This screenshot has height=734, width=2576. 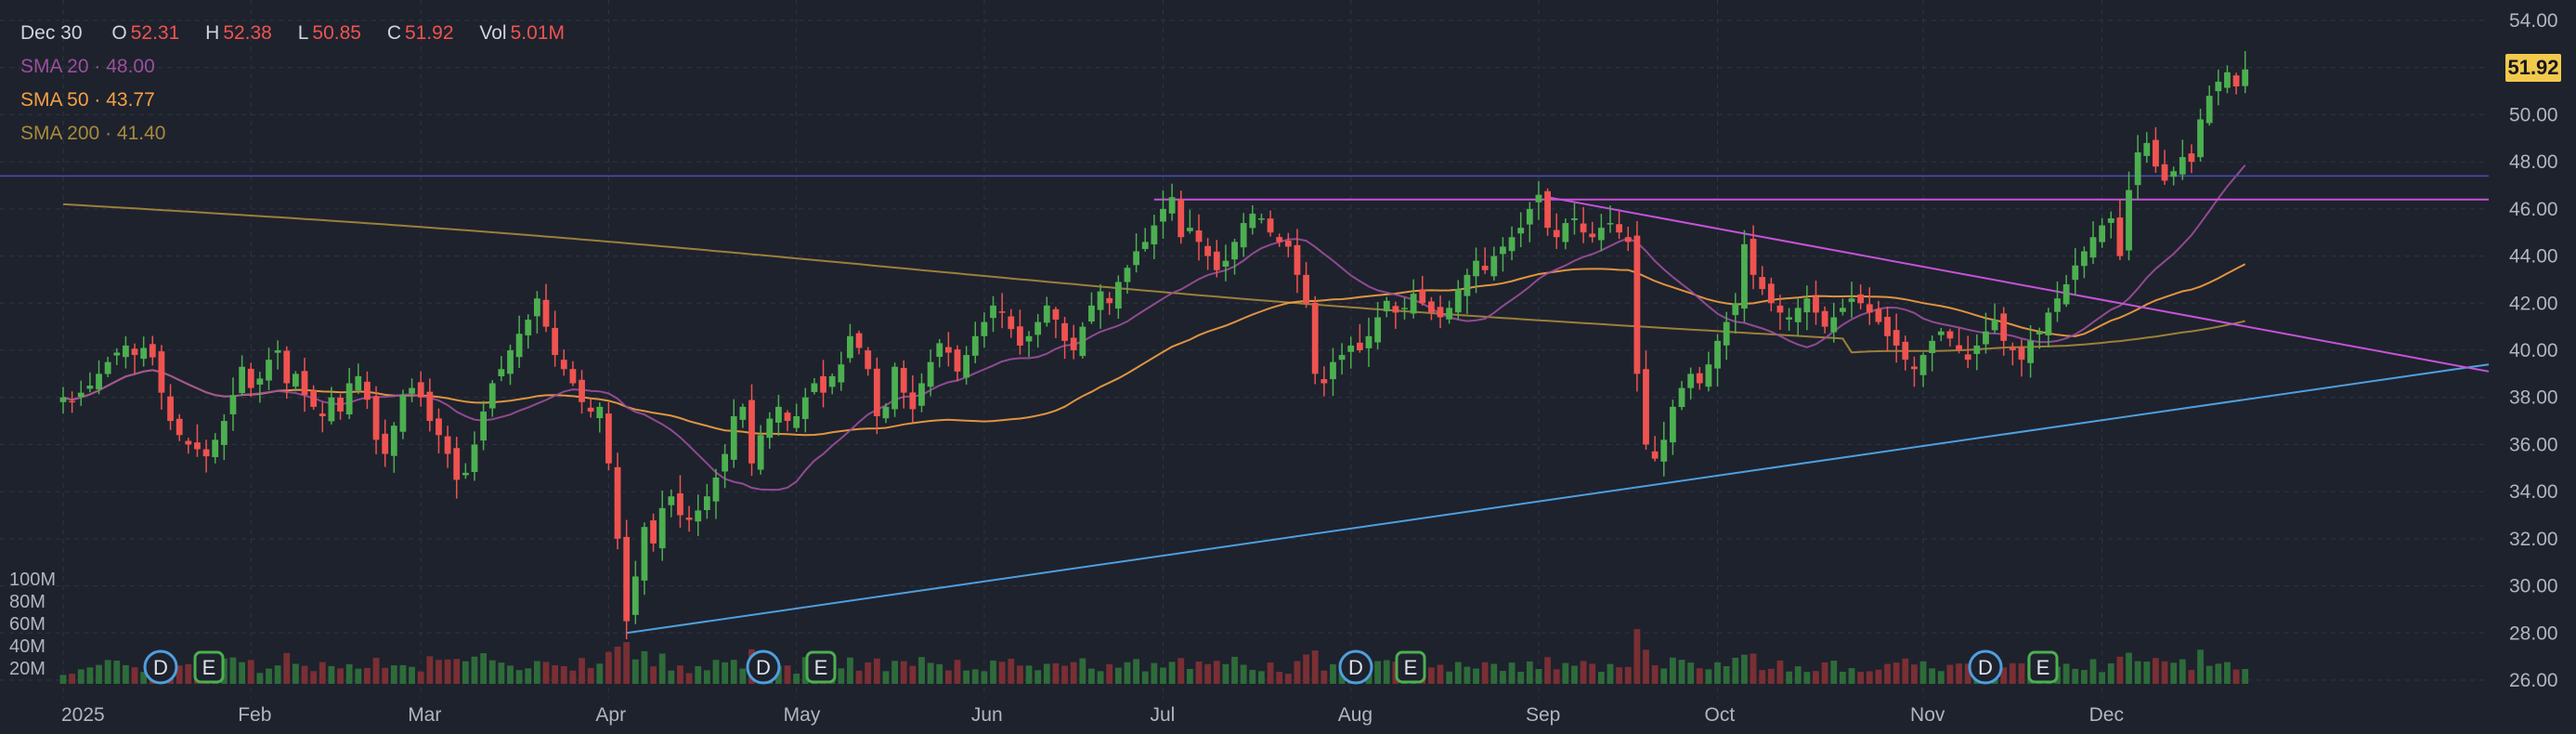 I want to click on low-value: 50.85, so click(x=336, y=33).